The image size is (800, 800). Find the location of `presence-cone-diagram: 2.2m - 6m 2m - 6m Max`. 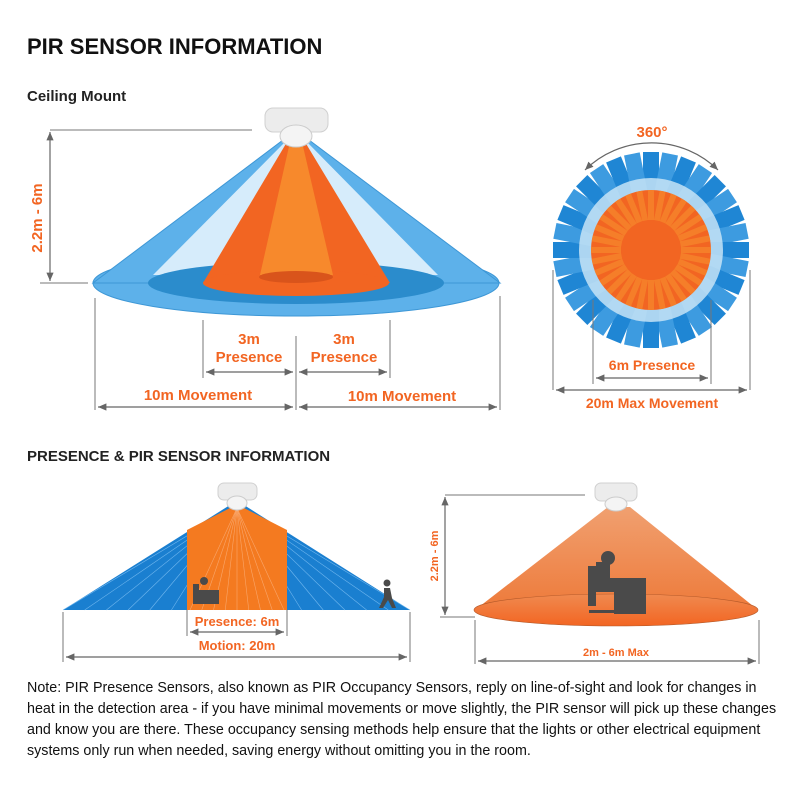

presence-cone-diagram: 2.2m - 6m 2m - 6m Max is located at coordinates (594, 573).